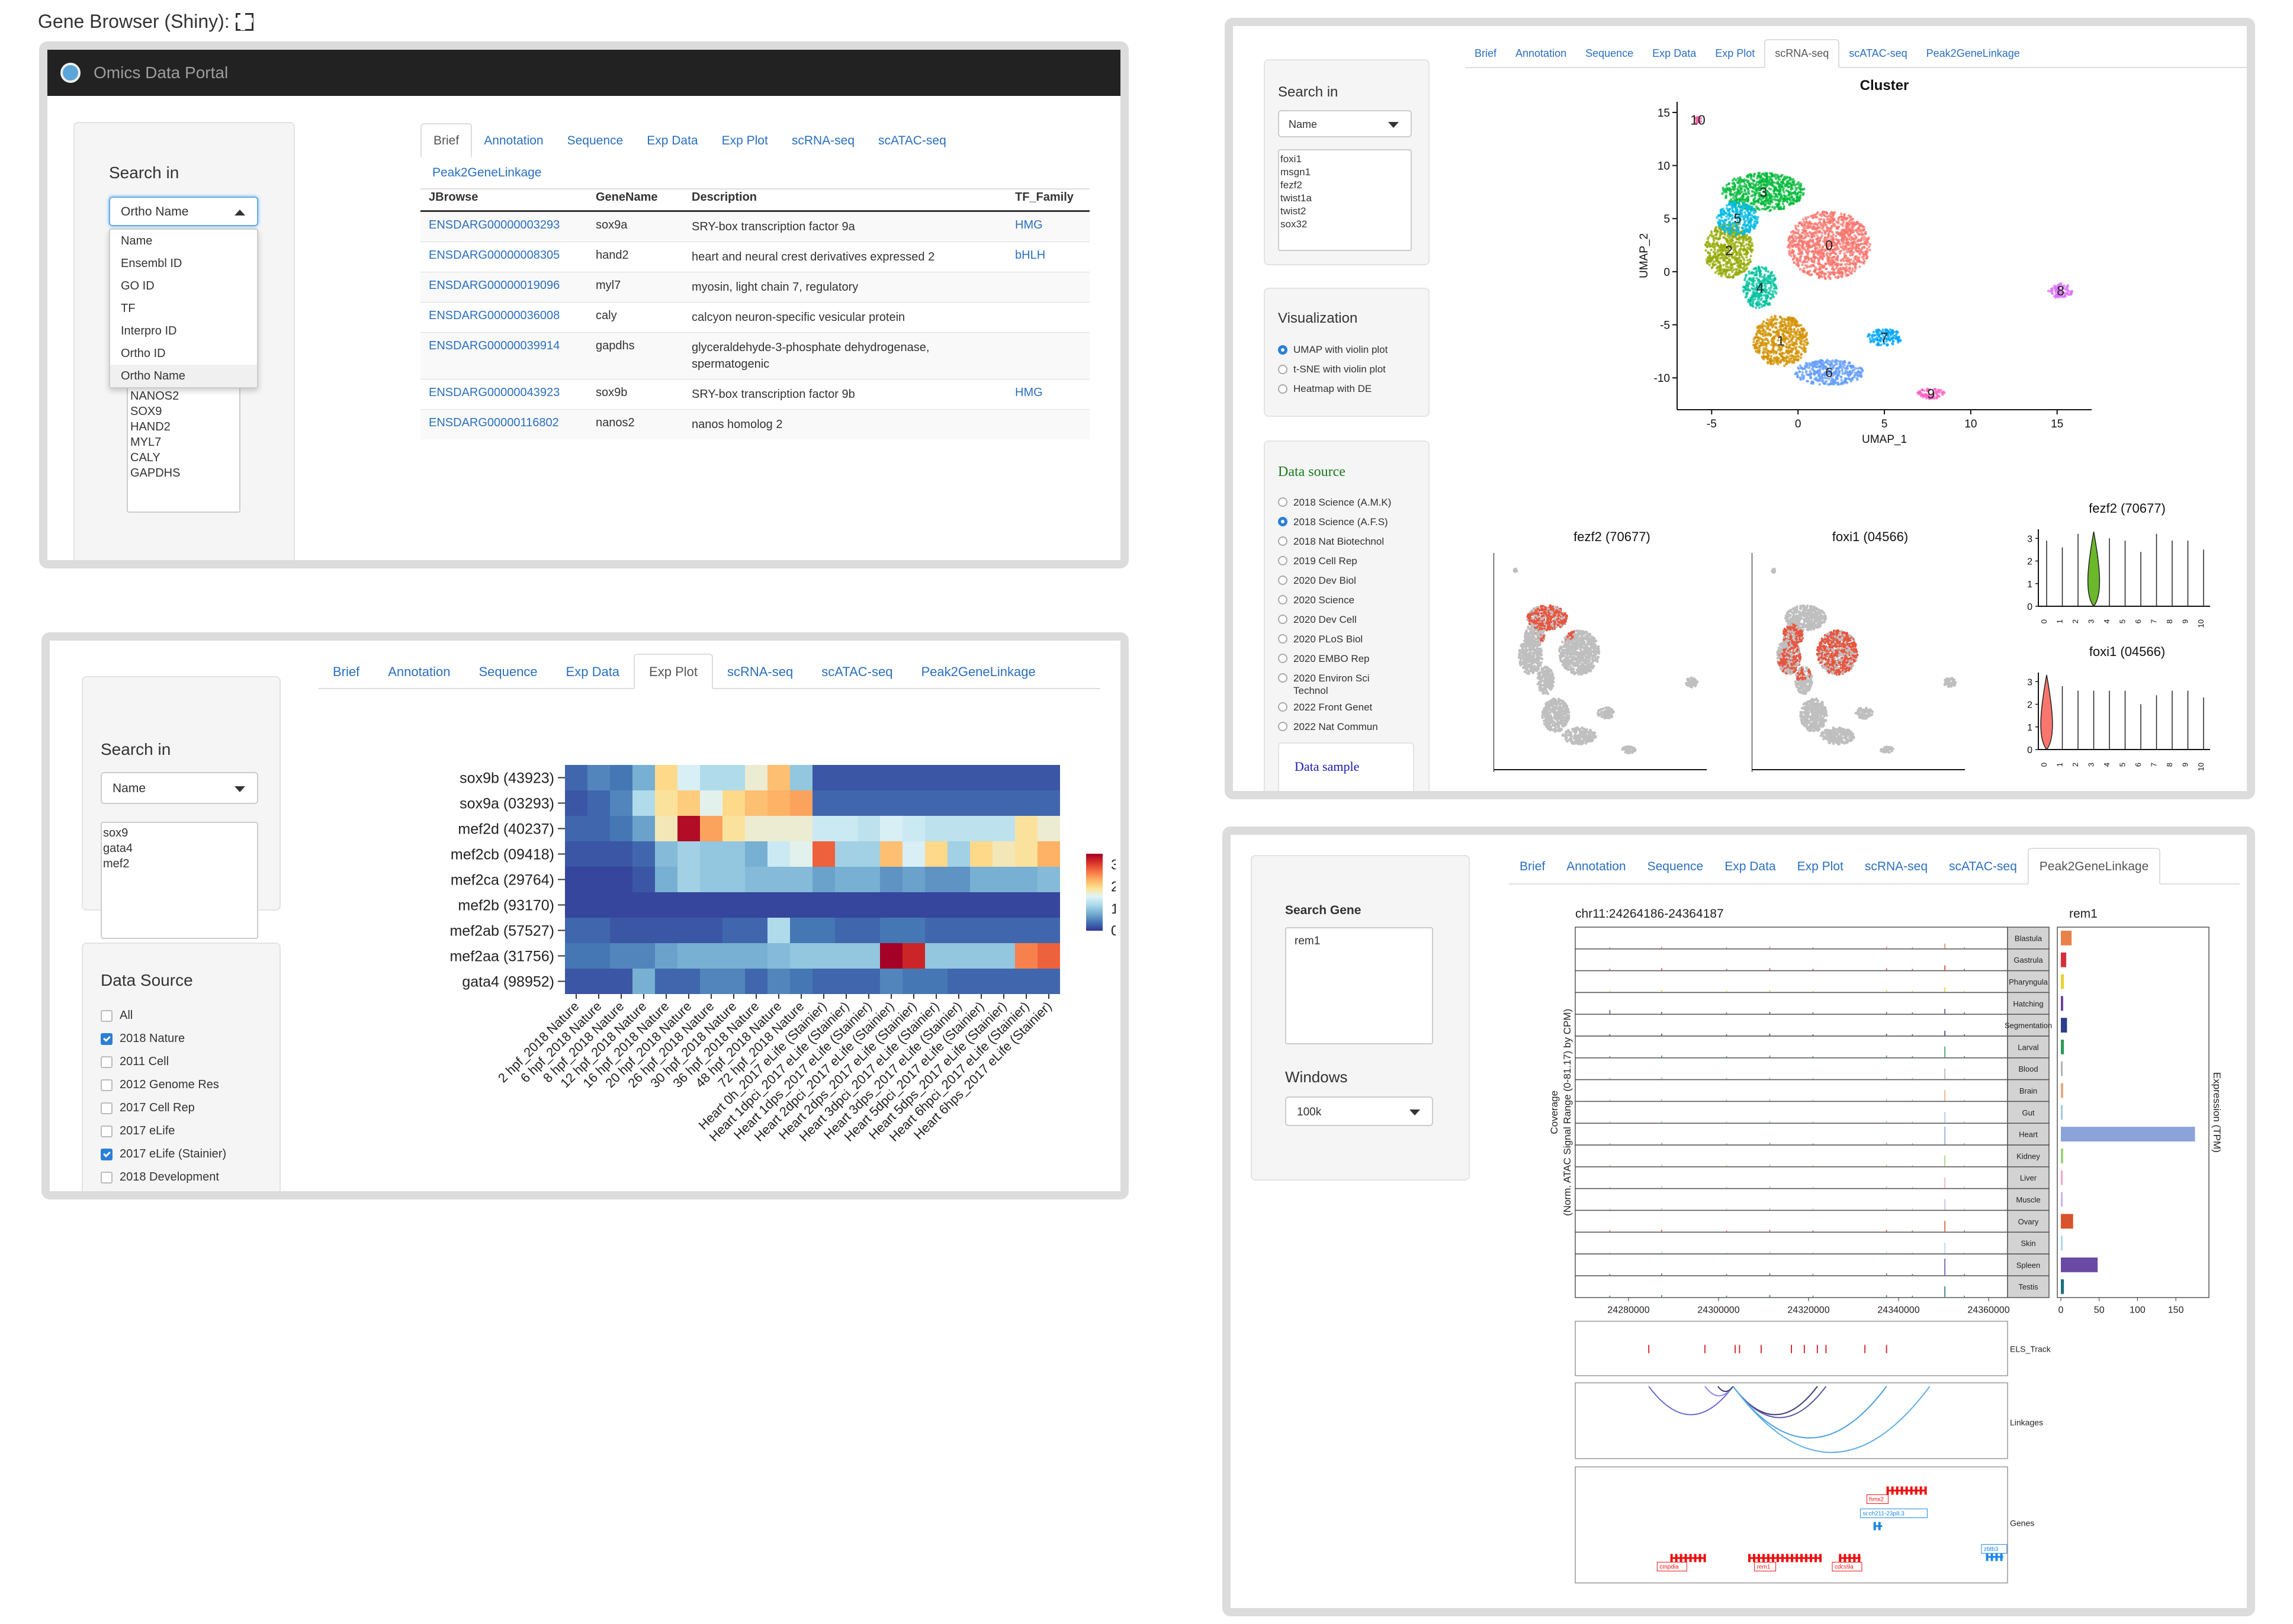 This screenshot has width=2293, height=1624. What do you see at coordinates (163, 1015) in the screenshot?
I see `data-source-option: All` at bounding box center [163, 1015].